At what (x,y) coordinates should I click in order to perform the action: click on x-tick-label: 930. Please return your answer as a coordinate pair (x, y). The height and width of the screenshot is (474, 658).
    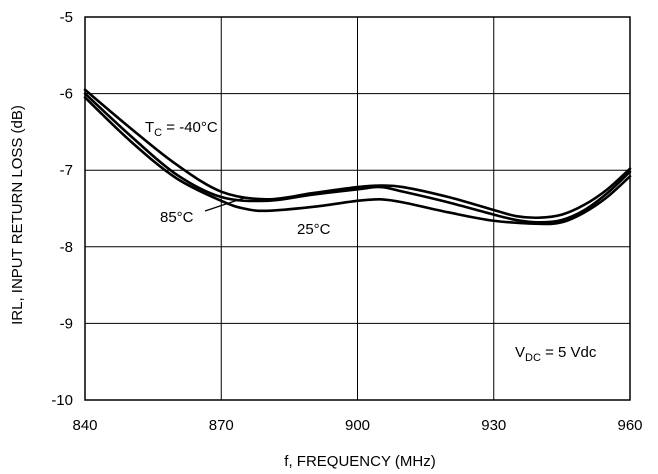
    Looking at the image, I should click on (493, 425).